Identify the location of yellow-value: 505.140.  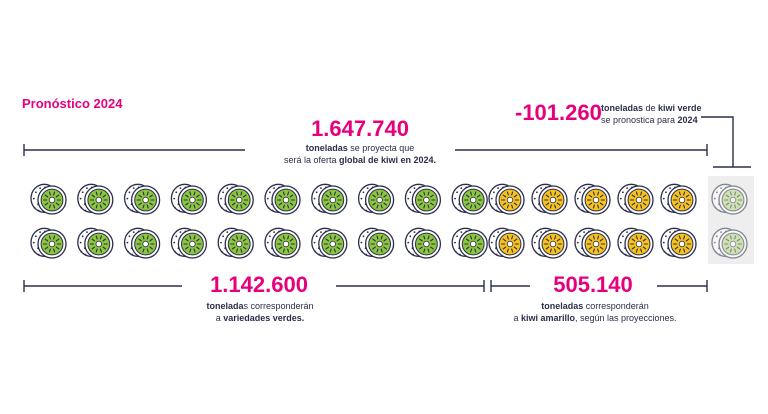
(593, 284).